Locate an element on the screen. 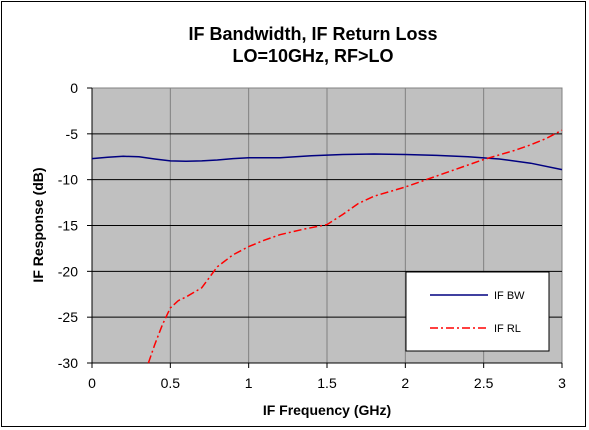 The width and height of the screenshot is (589, 430). y-tick-label: -20 is located at coordinates (68, 271).